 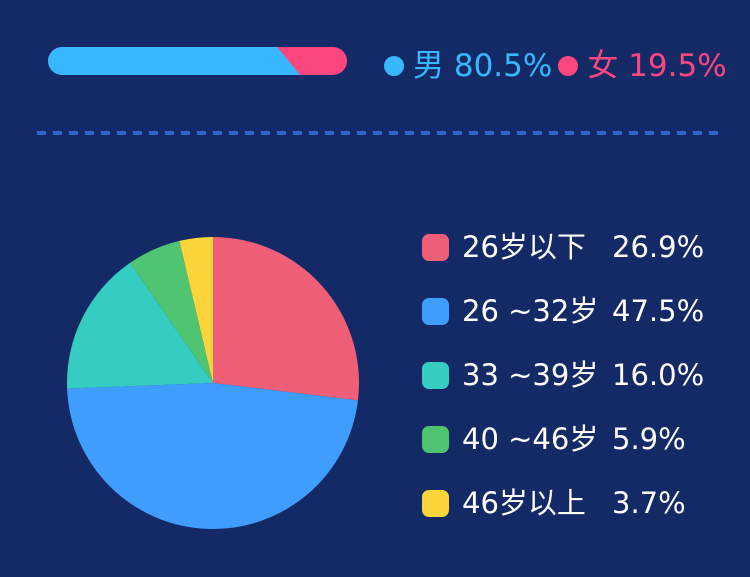 I want to click on age-legend-label: 40 ~46岁, so click(x=530, y=439).